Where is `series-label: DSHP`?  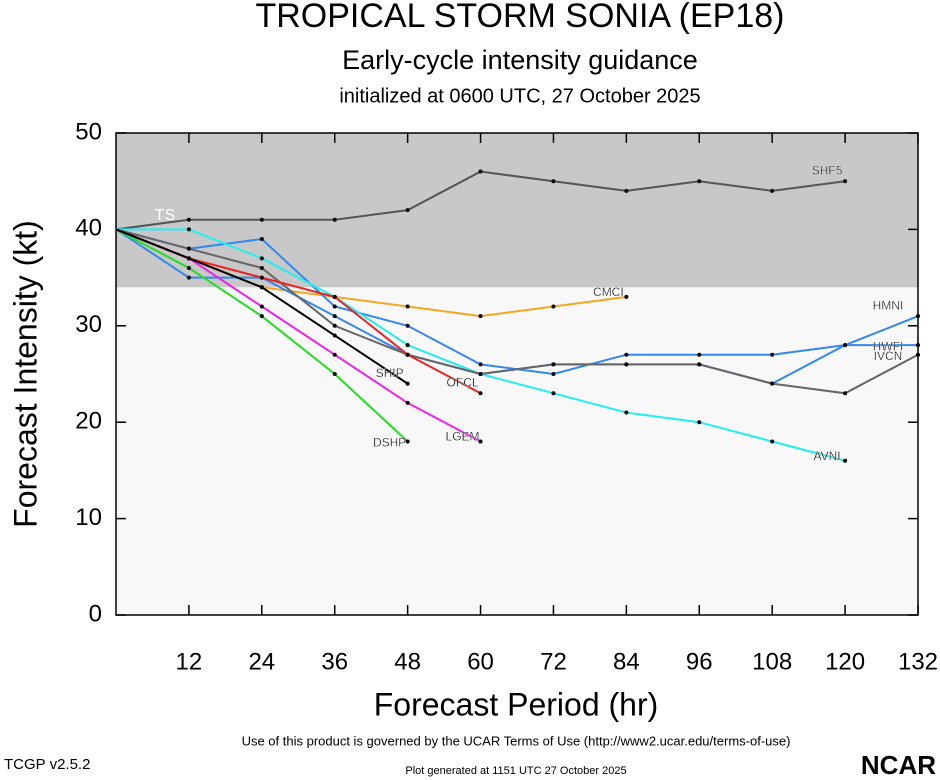
series-label: DSHP is located at coordinates (389, 443).